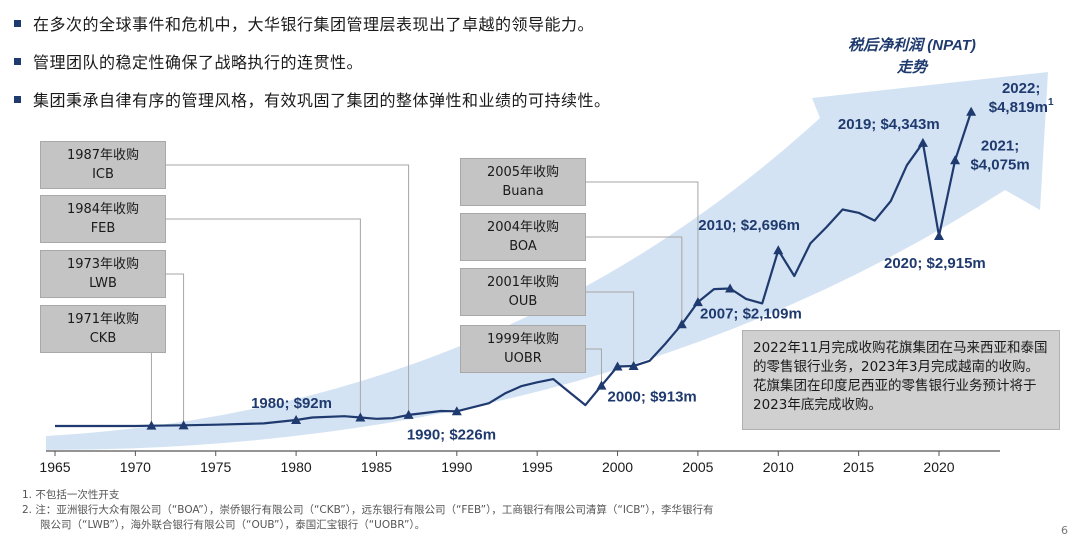  I want to click on acquisition-label: 2004年收购, so click(523, 227).